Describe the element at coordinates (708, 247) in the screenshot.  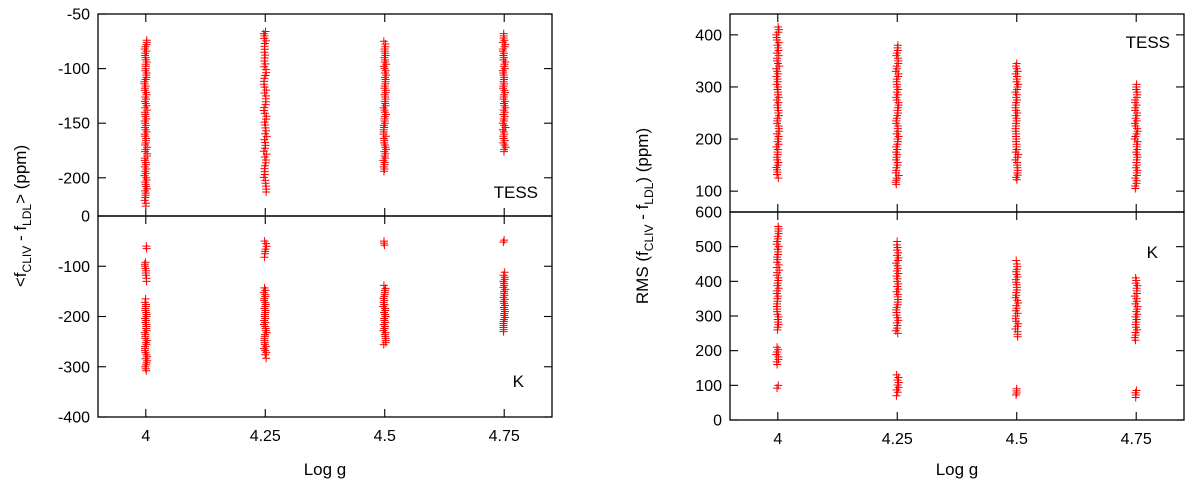
I see `y-tick-label: 500` at that location.